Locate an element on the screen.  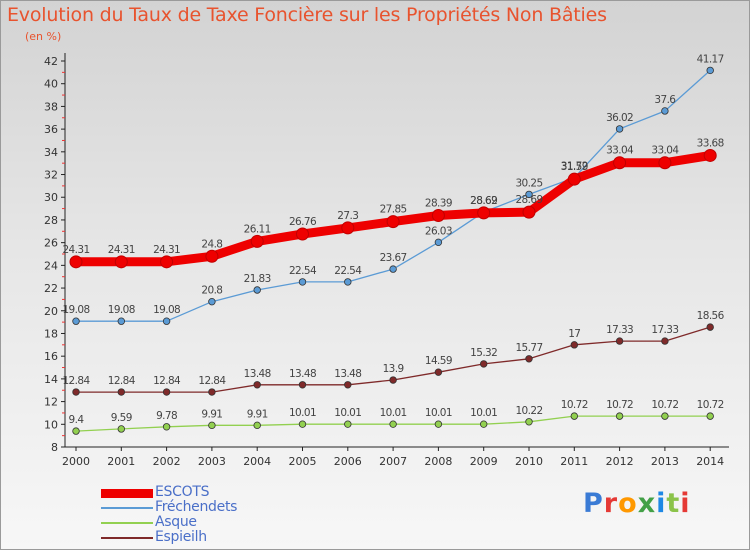
data-label: 14.59 is located at coordinates (438, 361).